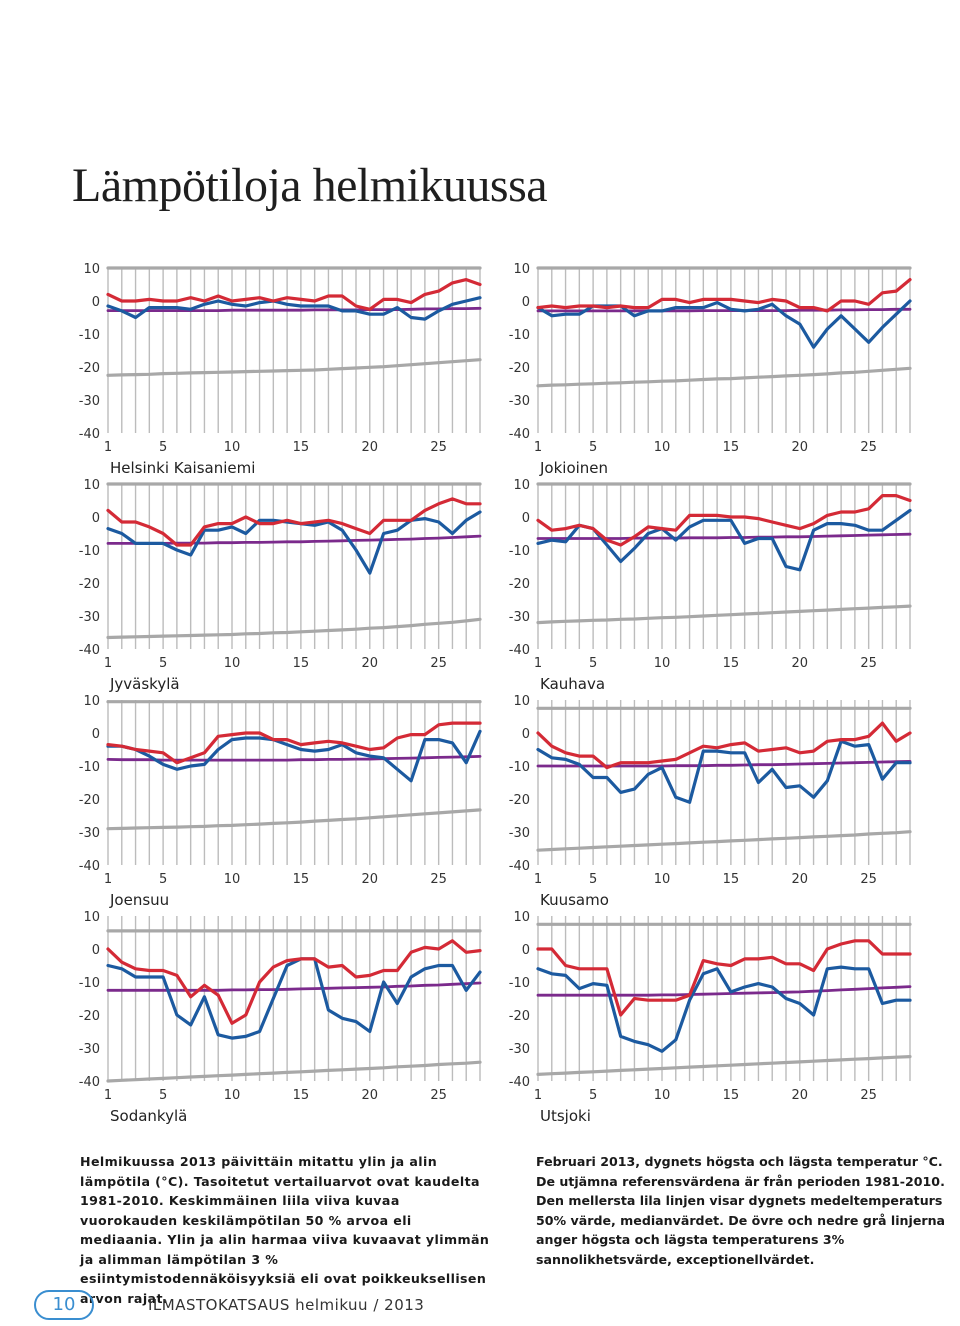 Image resolution: width=960 pixels, height=1326 pixels. What do you see at coordinates (64, 1305) in the screenshot?
I see `footer-page-number: 10` at bounding box center [64, 1305].